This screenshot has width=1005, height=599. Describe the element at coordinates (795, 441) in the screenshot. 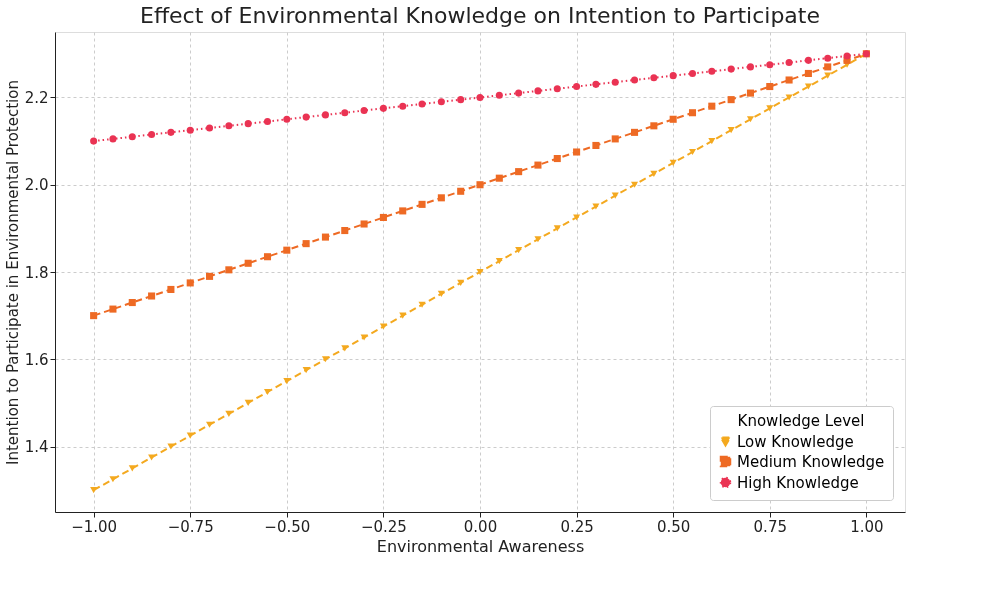

I see `legend-label: Low Knowledge` at that location.